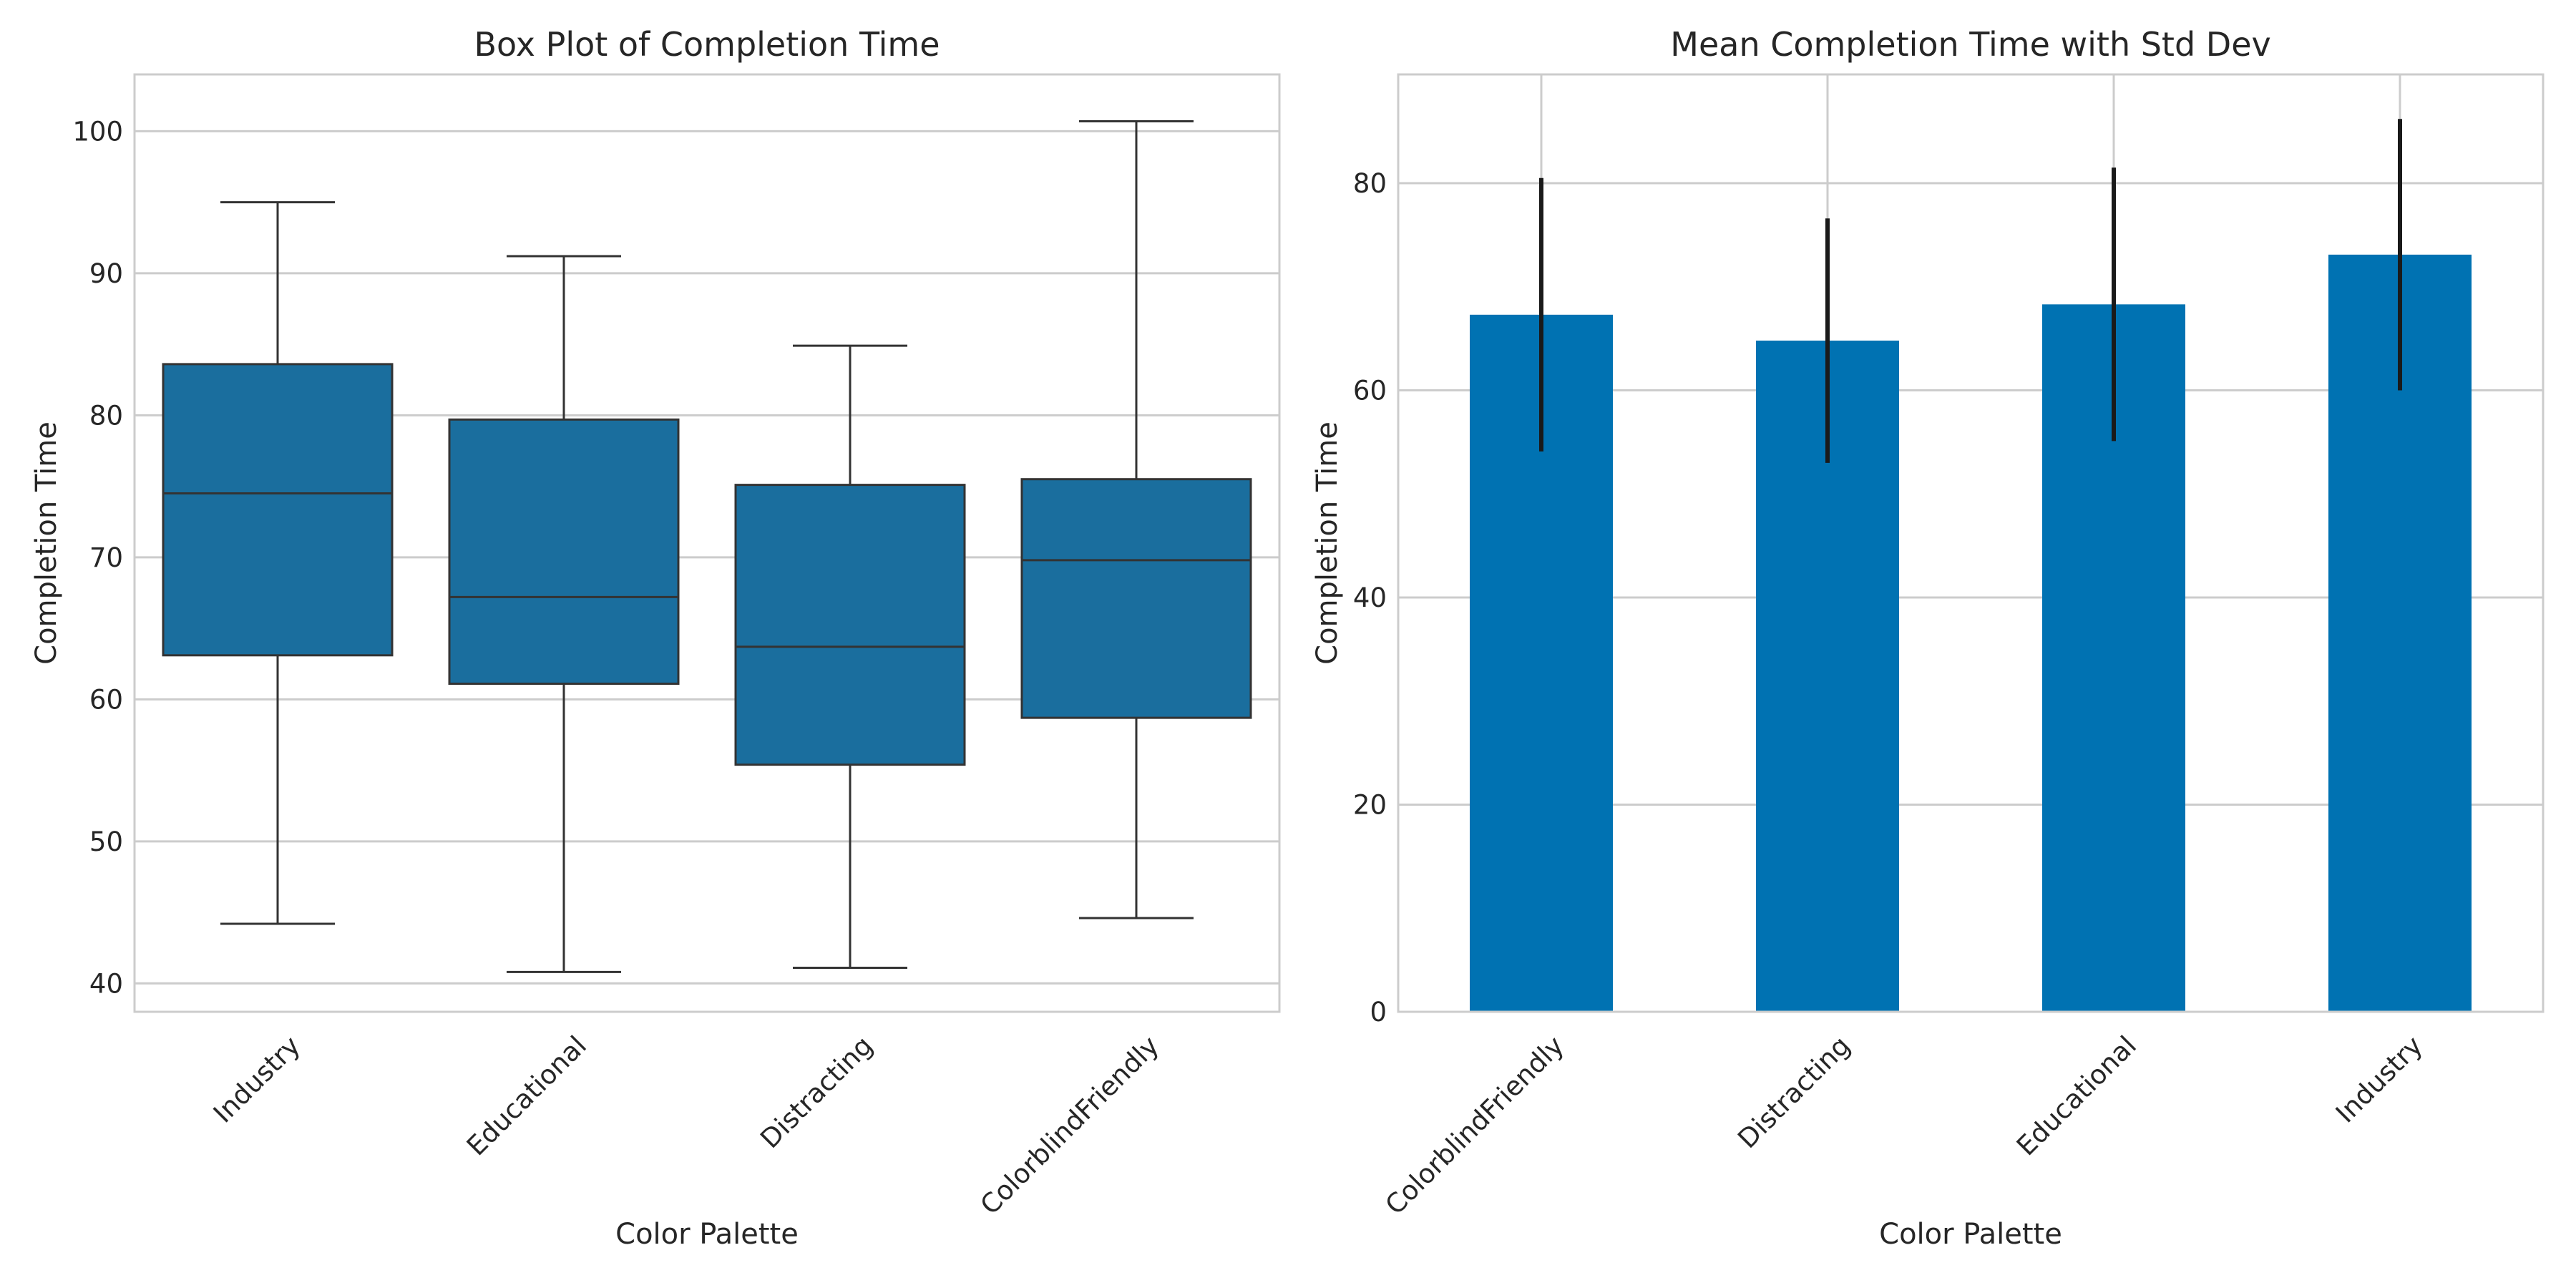 This screenshot has width=2576, height=1288. I want to click on bar-chart-x-tick-distracting: Distracting, so click(1794, 1092).